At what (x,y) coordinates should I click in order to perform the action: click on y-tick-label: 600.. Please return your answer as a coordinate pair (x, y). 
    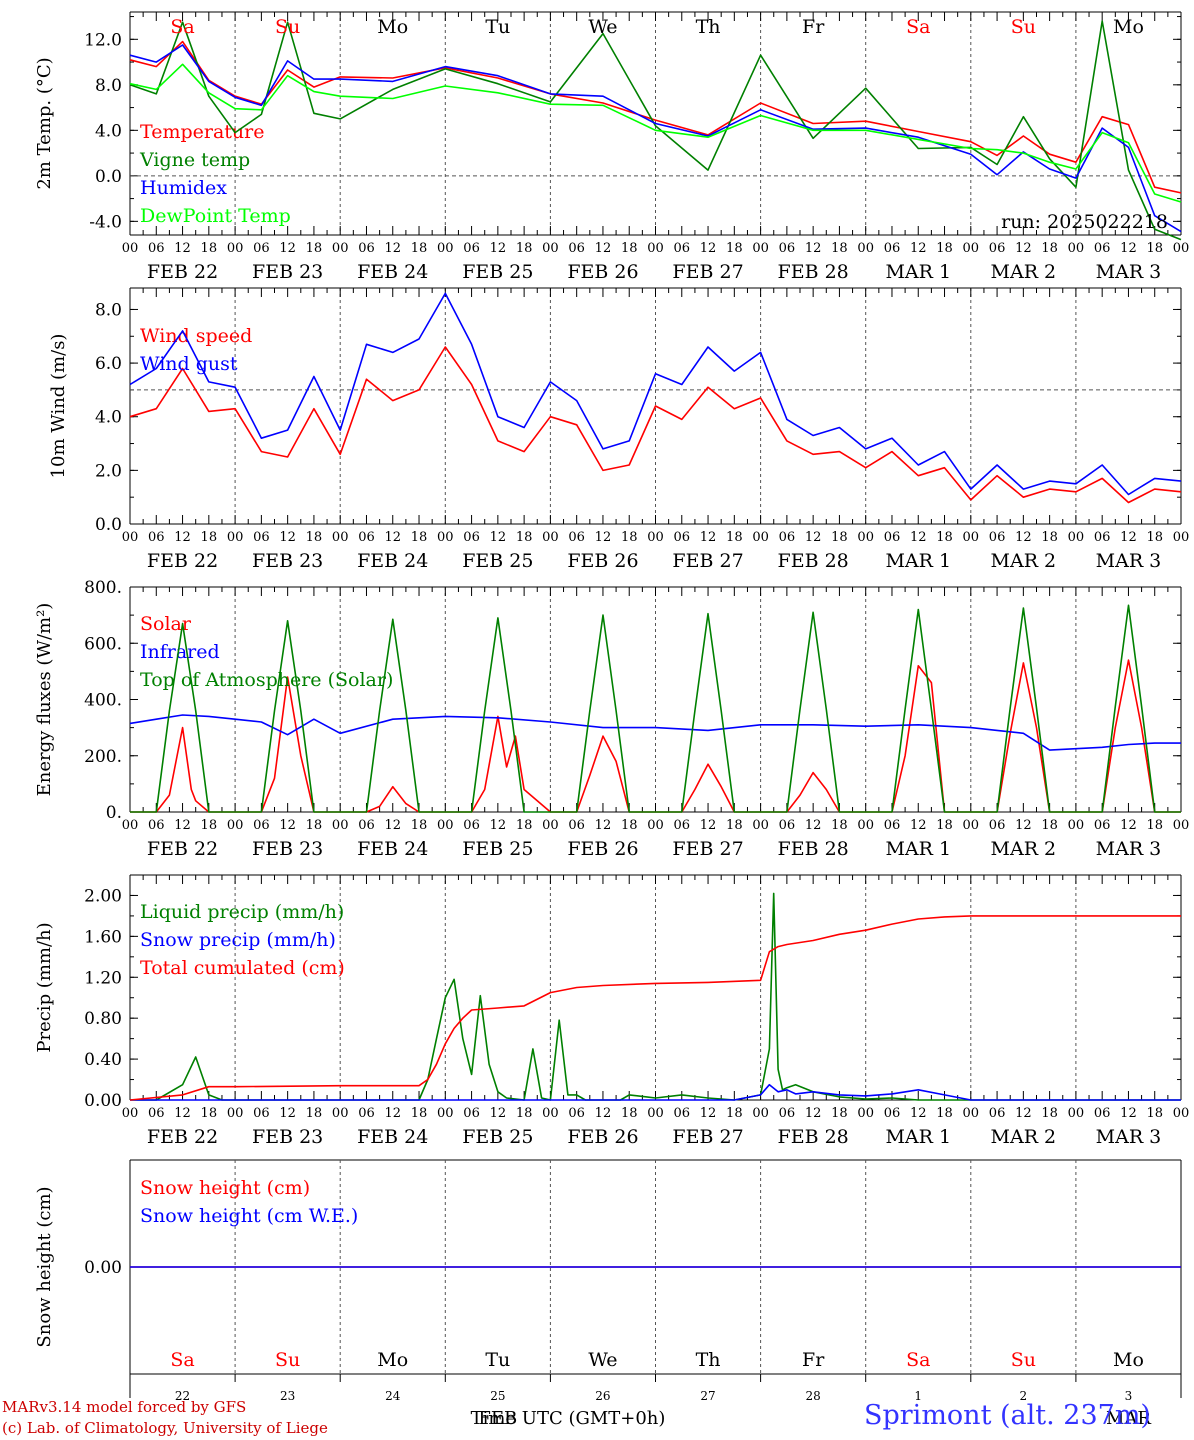
    Looking at the image, I should click on (103, 644).